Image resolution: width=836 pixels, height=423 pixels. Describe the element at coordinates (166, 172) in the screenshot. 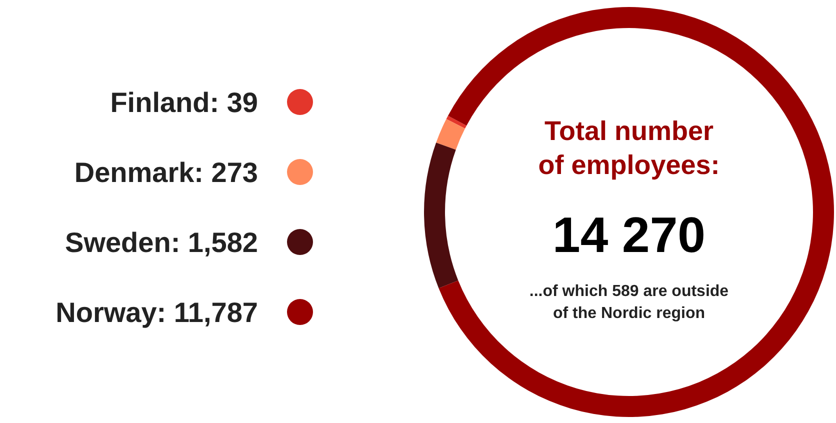

I see `legend-label: Denmark: 273` at that location.